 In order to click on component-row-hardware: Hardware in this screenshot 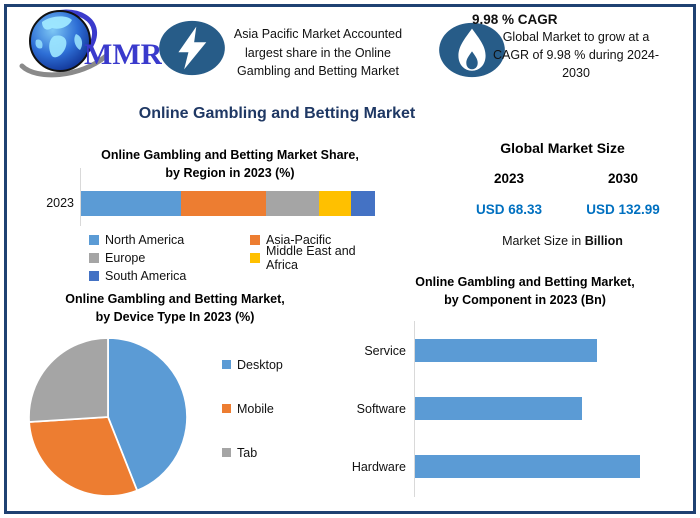, I will do `click(500, 466)`.